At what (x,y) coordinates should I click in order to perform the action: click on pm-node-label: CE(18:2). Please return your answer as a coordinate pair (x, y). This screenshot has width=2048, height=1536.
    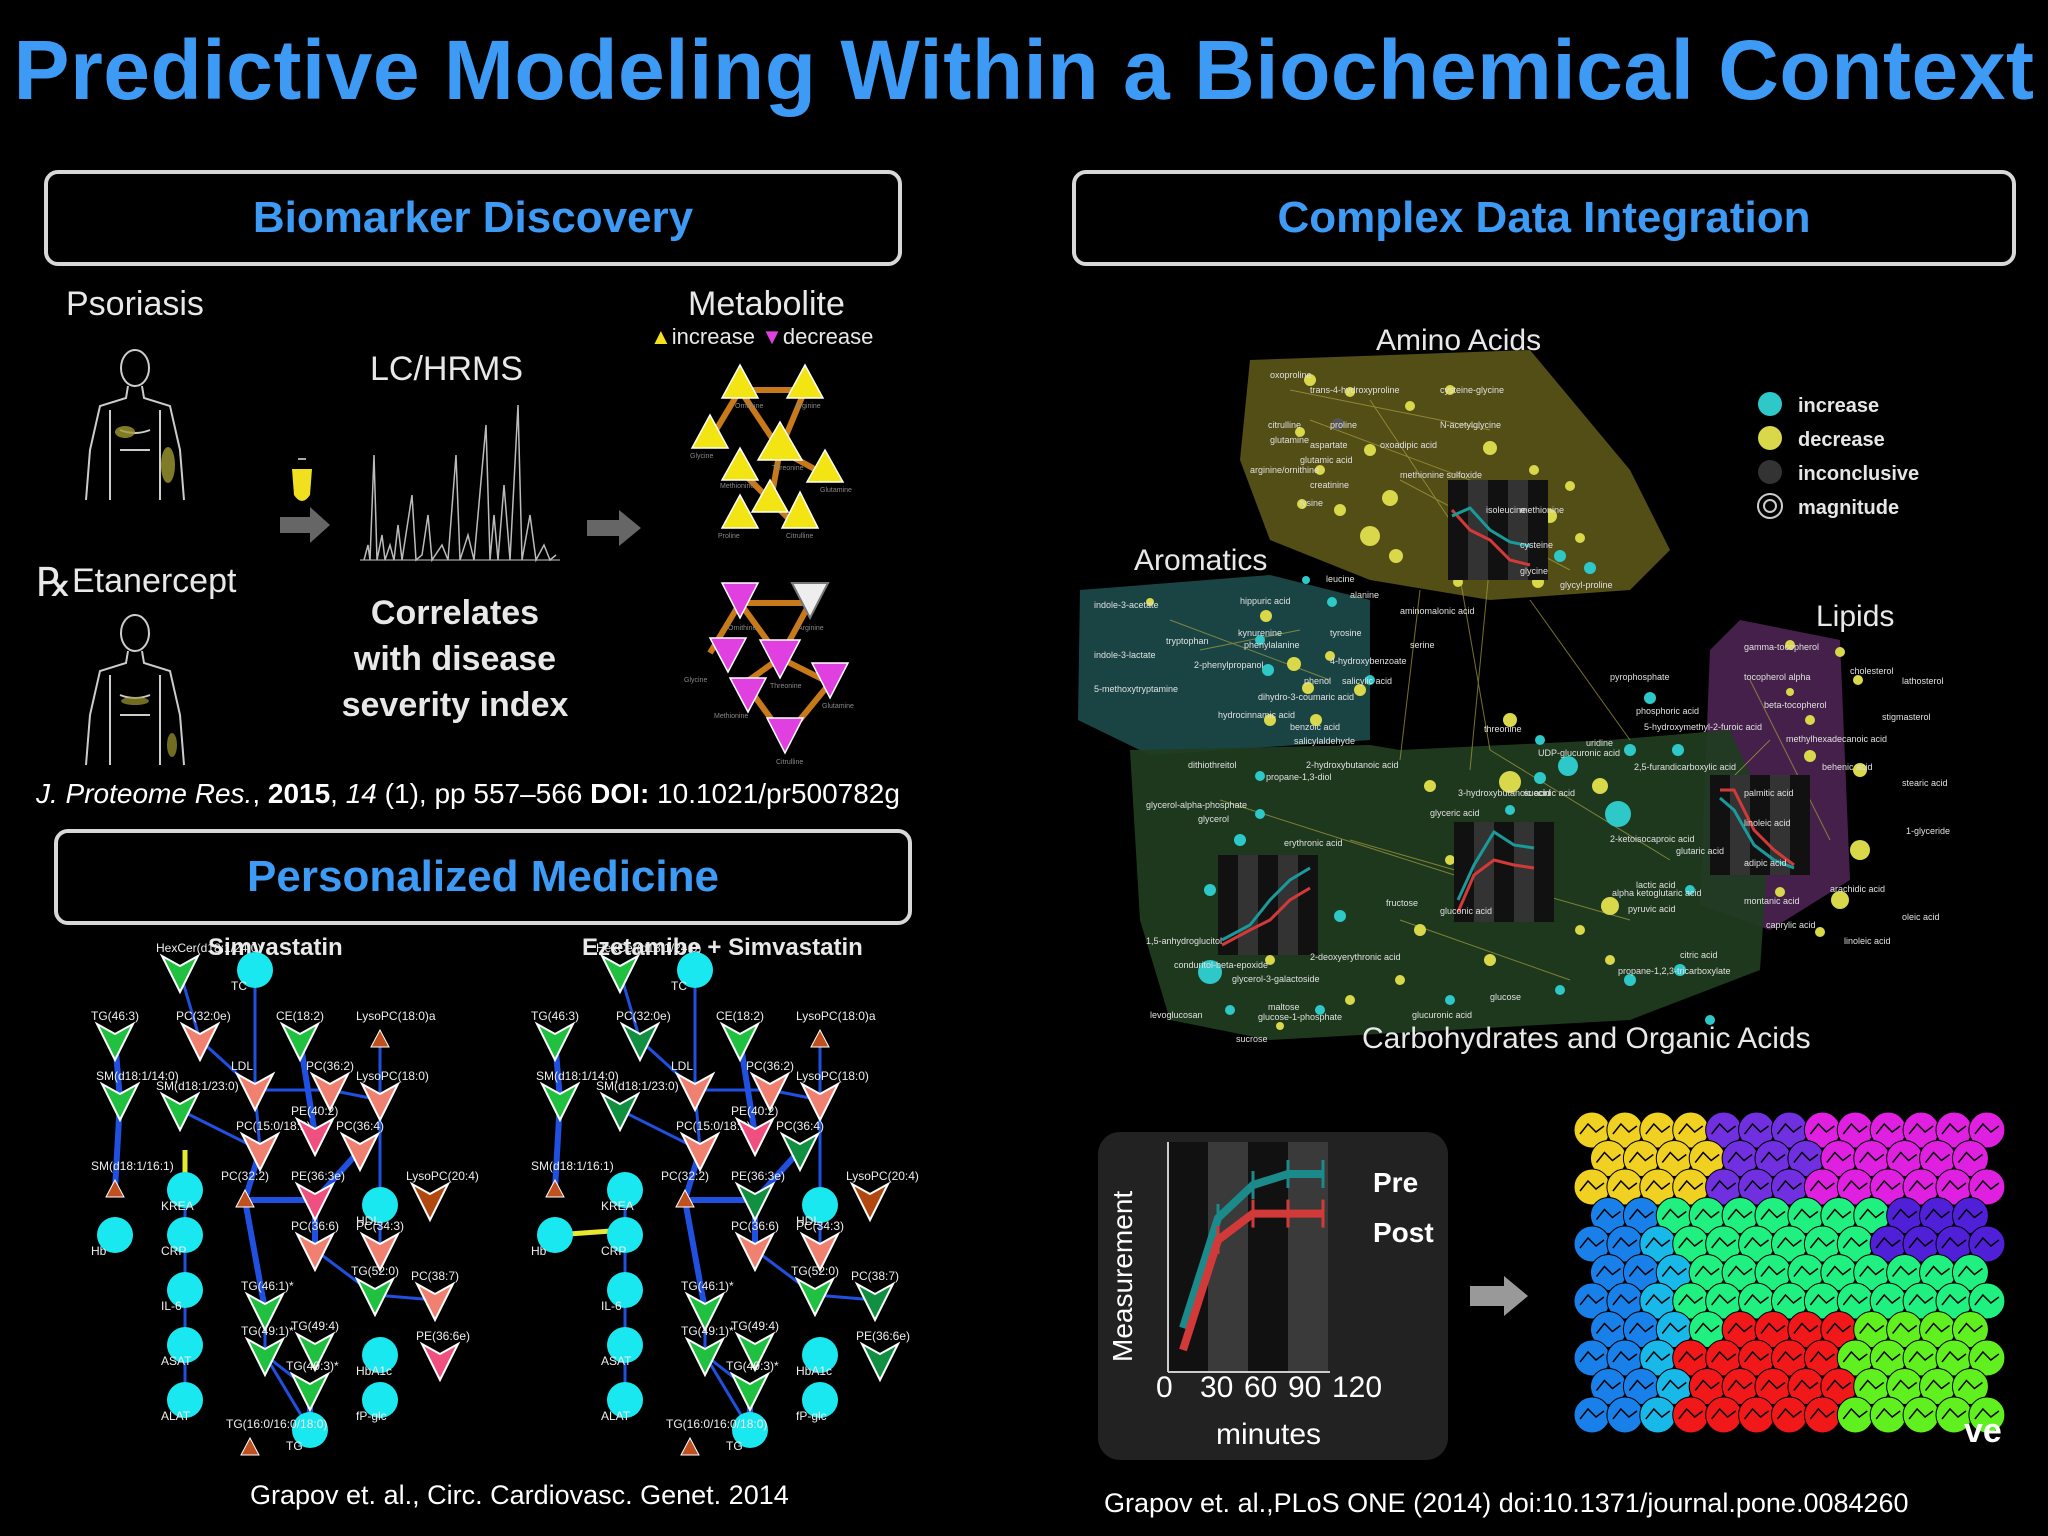
    Looking at the image, I should click on (740, 1016).